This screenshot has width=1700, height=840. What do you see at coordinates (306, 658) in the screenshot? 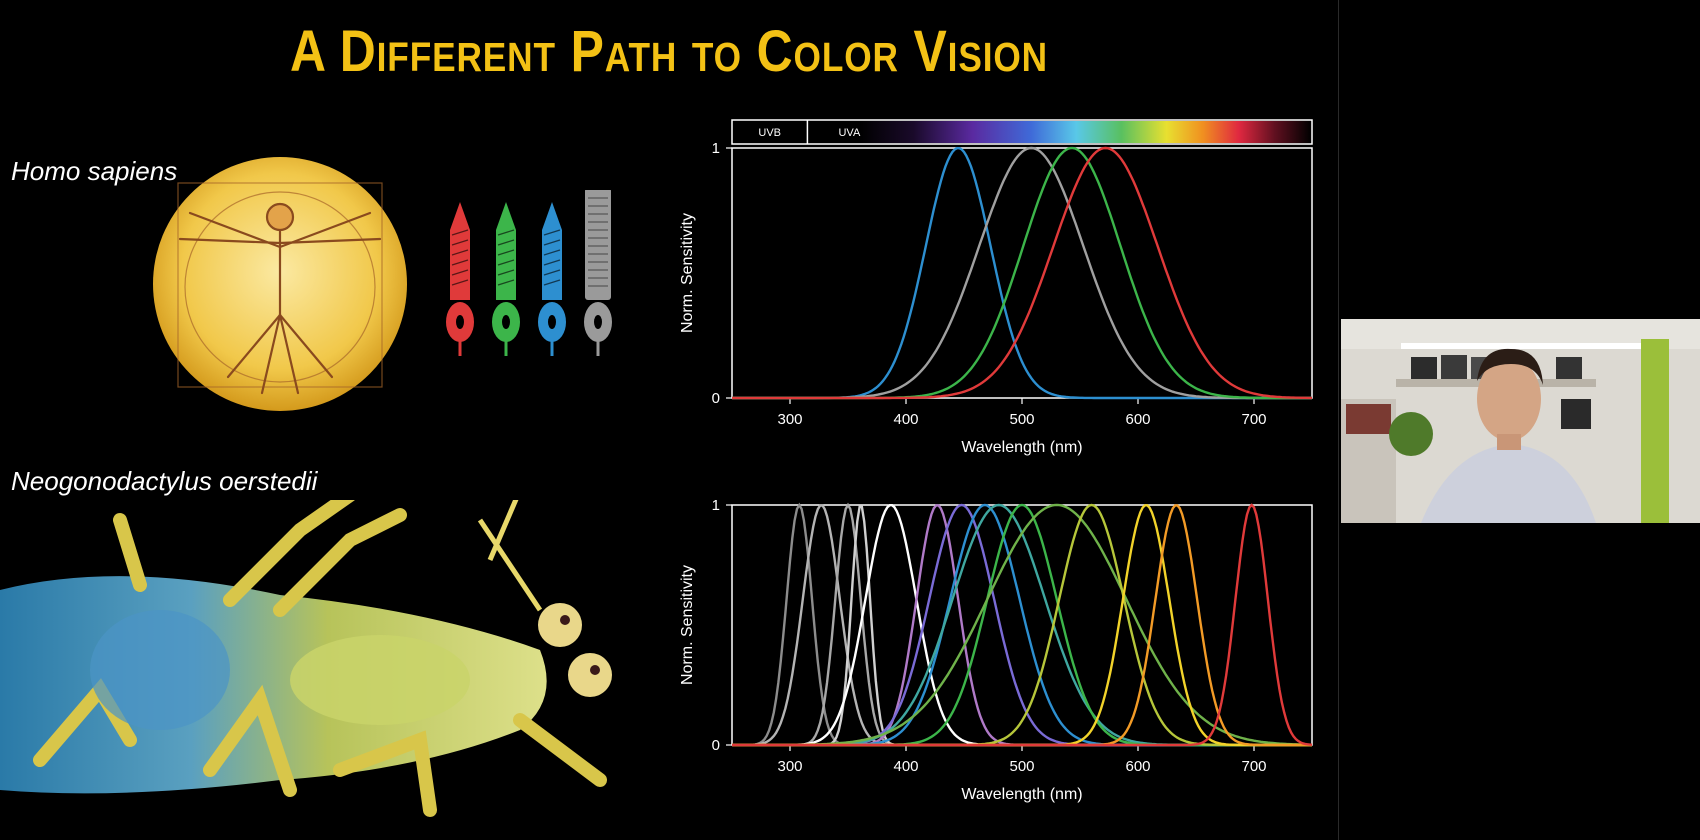
I see `mantis-shrimp-image` at bounding box center [306, 658].